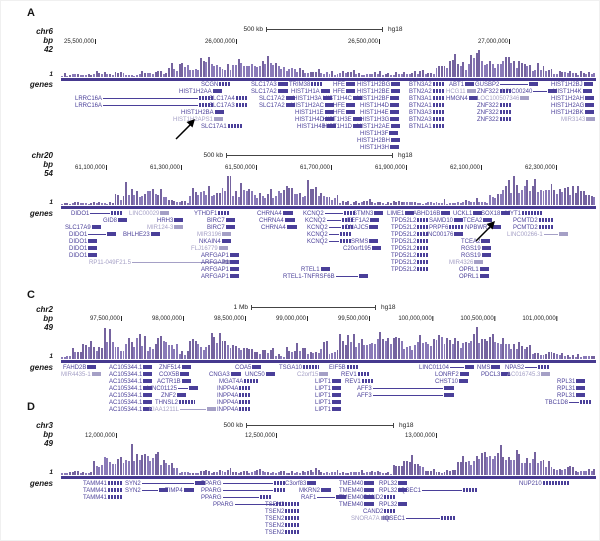  What do you see at coordinates (91, 168) in the screenshot?
I see `coordinate-tick: 61,100,000` at bounding box center [91, 168].